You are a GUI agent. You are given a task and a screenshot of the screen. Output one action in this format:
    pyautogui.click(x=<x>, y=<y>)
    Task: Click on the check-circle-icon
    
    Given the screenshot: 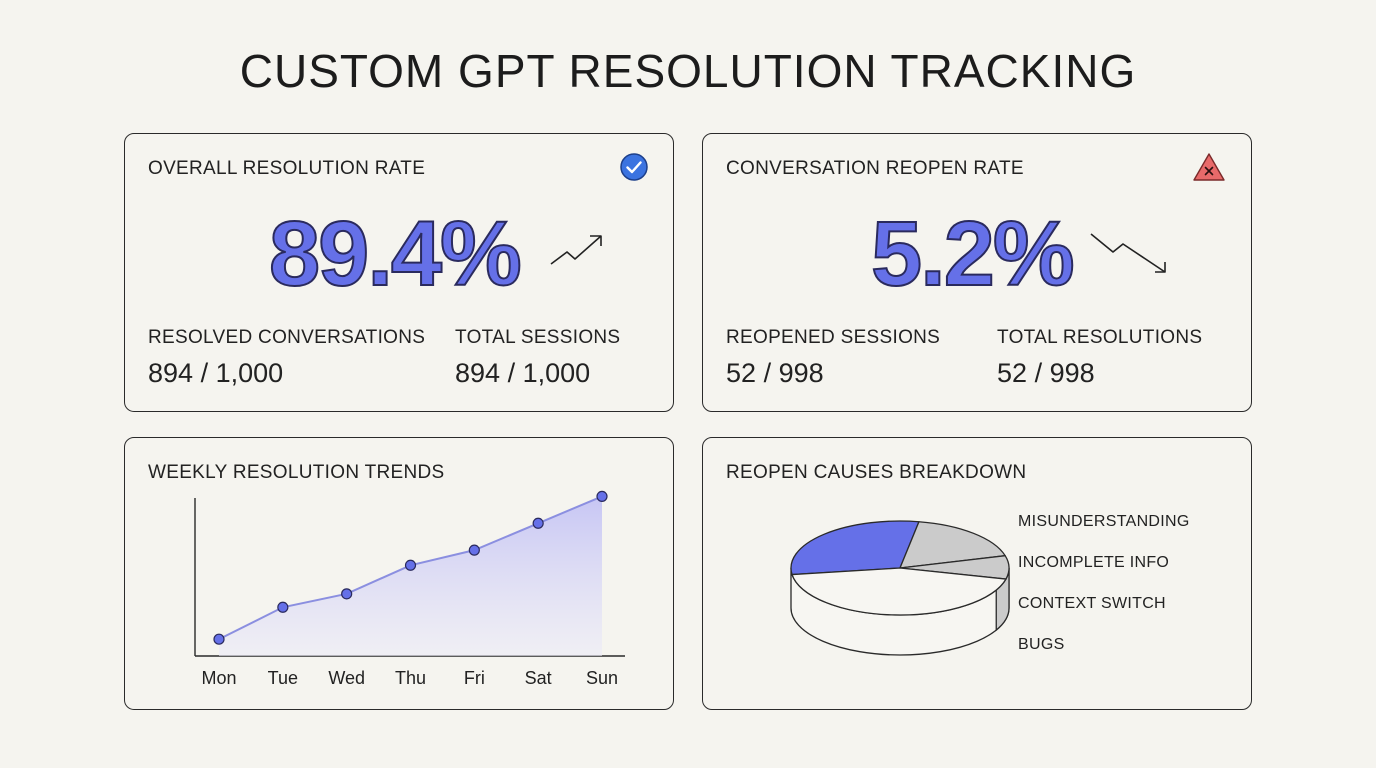 What is the action you would take?
    pyautogui.click(x=634, y=167)
    